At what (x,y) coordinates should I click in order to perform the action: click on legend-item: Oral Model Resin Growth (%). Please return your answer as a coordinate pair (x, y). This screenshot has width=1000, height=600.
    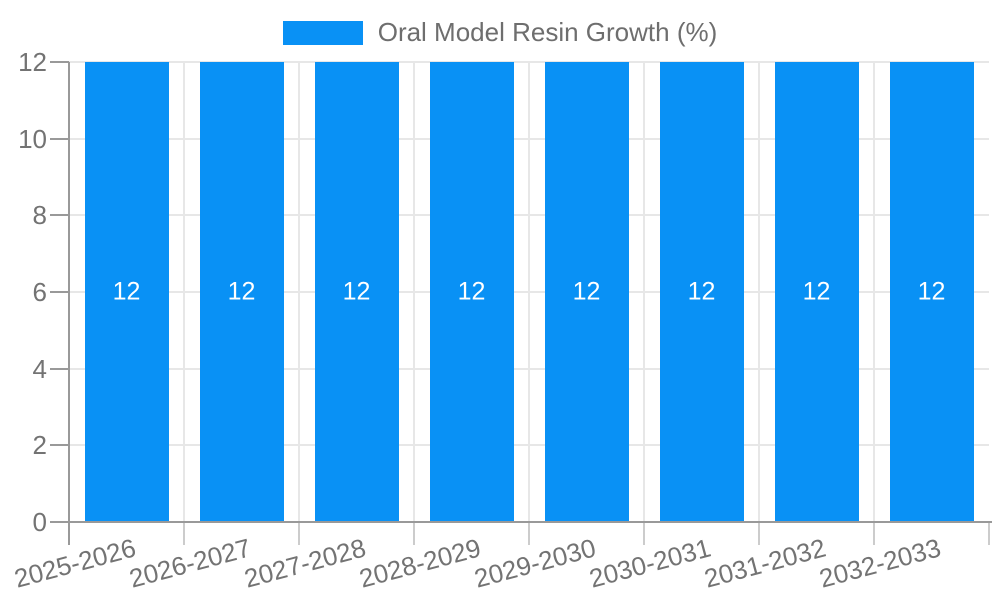
    Looking at the image, I should click on (500, 32).